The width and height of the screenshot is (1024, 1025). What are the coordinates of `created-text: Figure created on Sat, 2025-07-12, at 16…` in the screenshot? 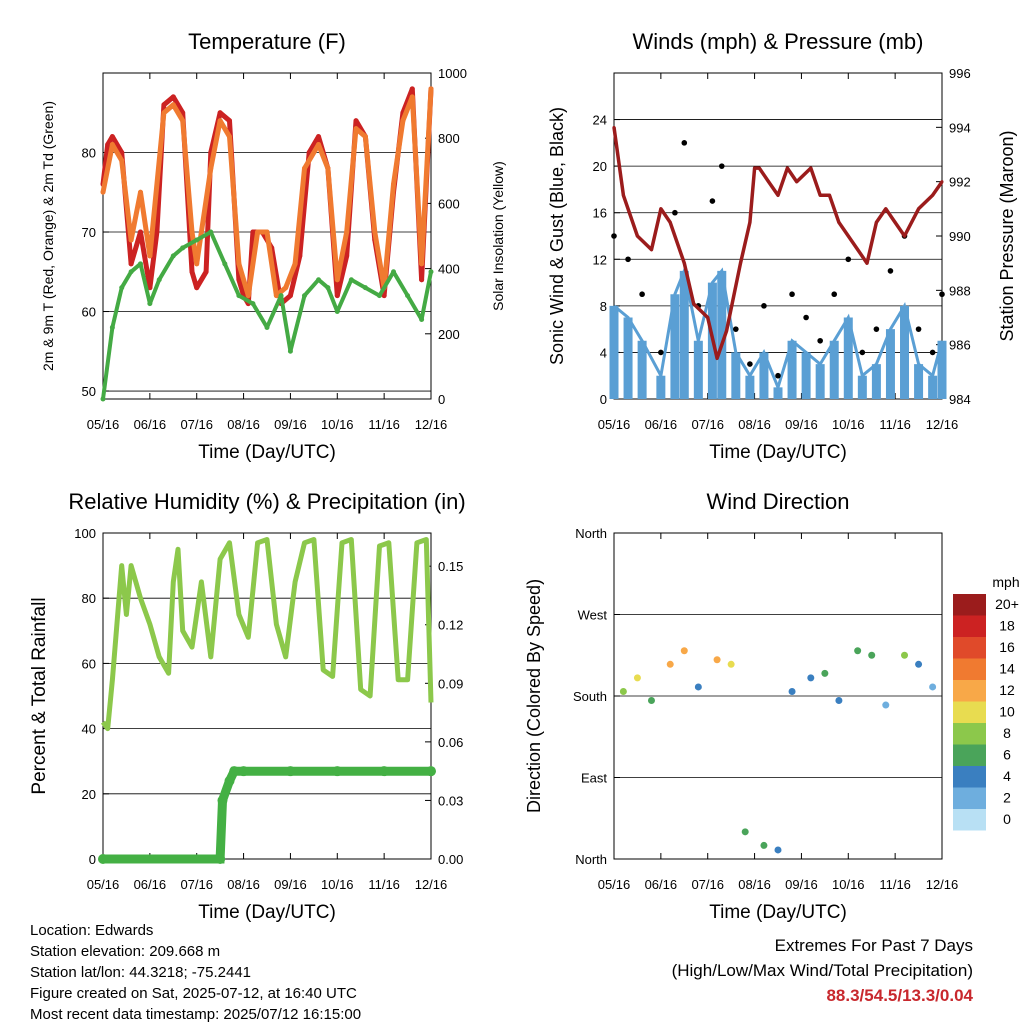 It's located at (193, 993).